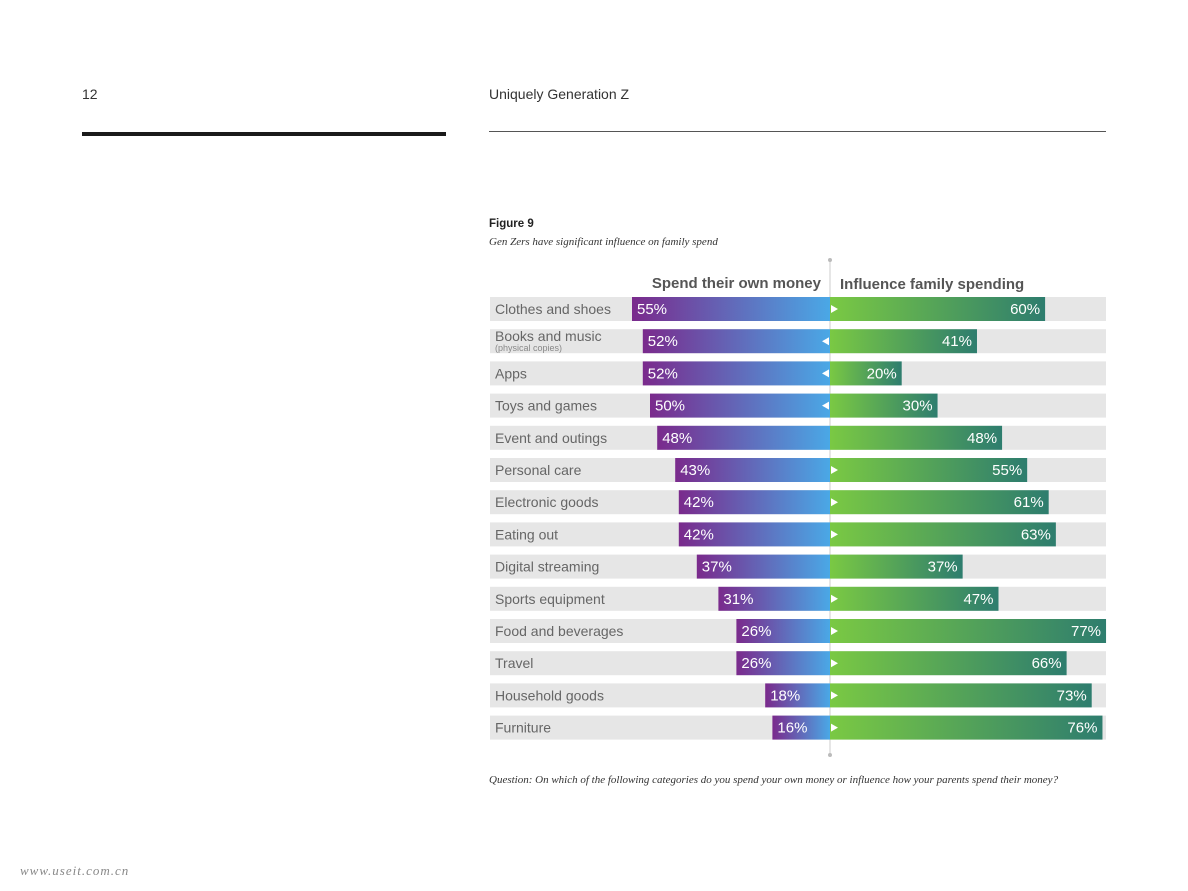  What do you see at coordinates (737, 283) in the screenshot?
I see `legend-spend-own: Spend their own money` at bounding box center [737, 283].